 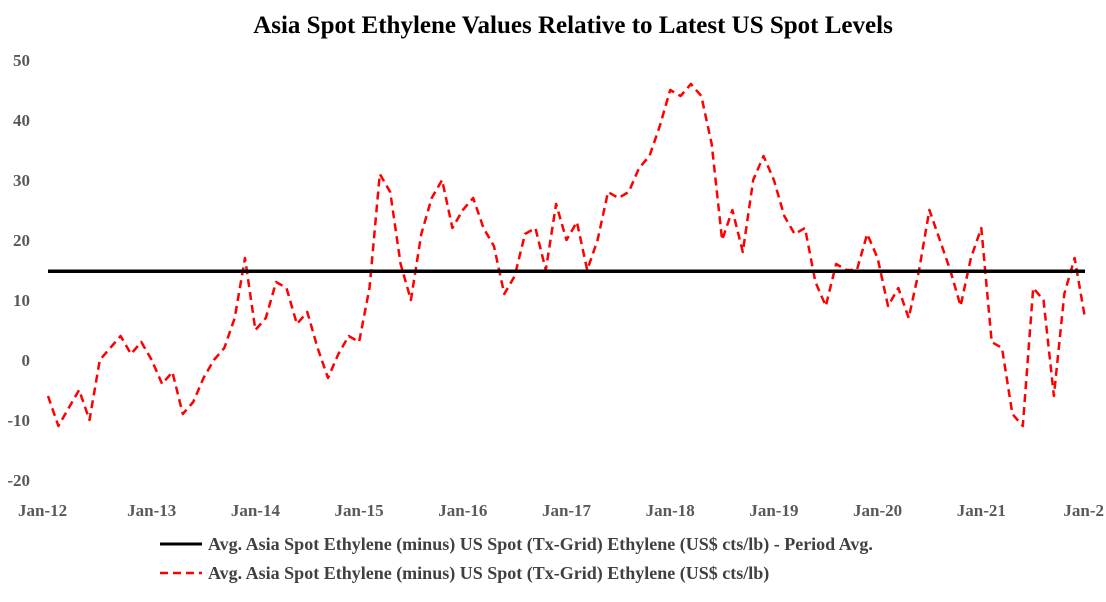 I want to click on x-tick-label: Jan-14, so click(x=256, y=510).